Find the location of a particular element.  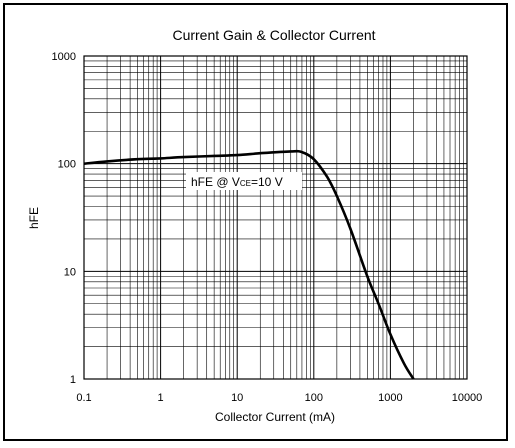

x-tick-label: 1000 is located at coordinates (390, 398).